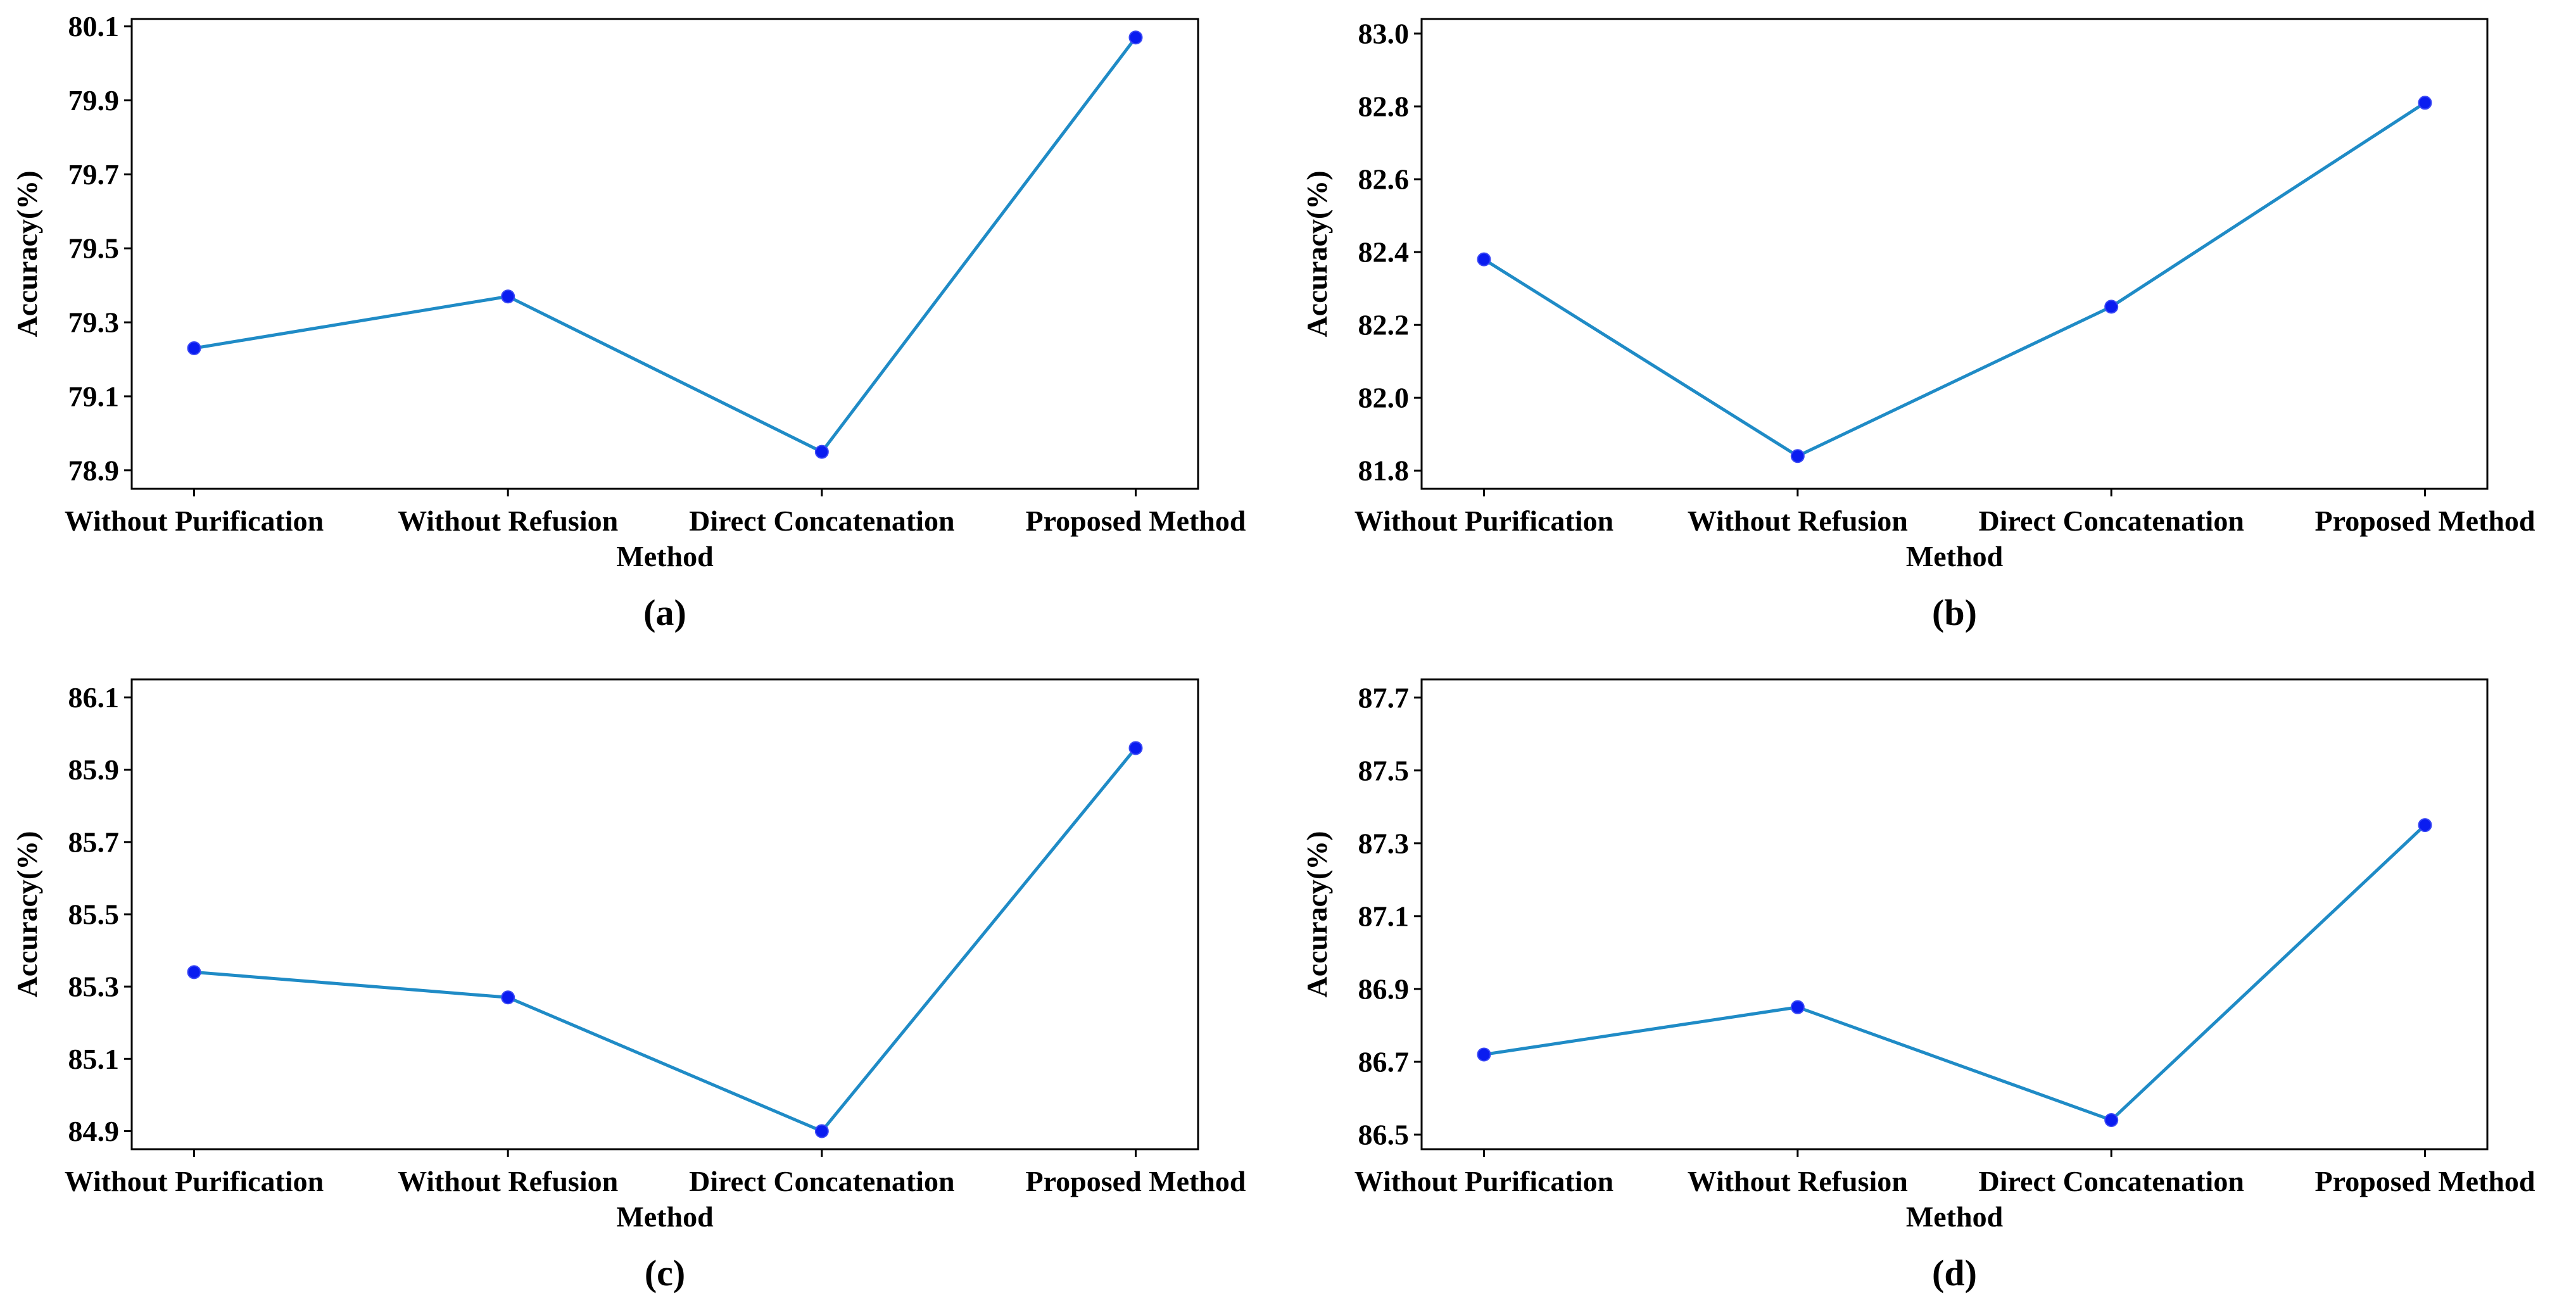 The height and width of the screenshot is (1298, 2576). What do you see at coordinates (1384, 1061) in the screenshot?
I see `y-tick-label: 86.7` at bounding box center [1384, 1061].